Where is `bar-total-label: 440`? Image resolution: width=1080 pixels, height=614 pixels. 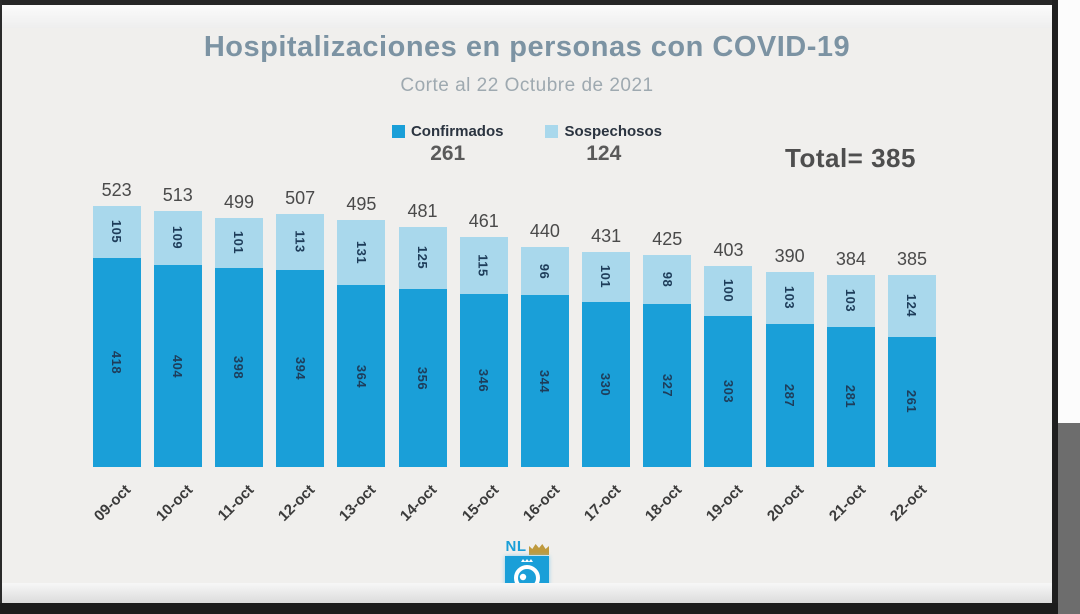
bar-total-label: 440 is located at coordinates (544, 231).